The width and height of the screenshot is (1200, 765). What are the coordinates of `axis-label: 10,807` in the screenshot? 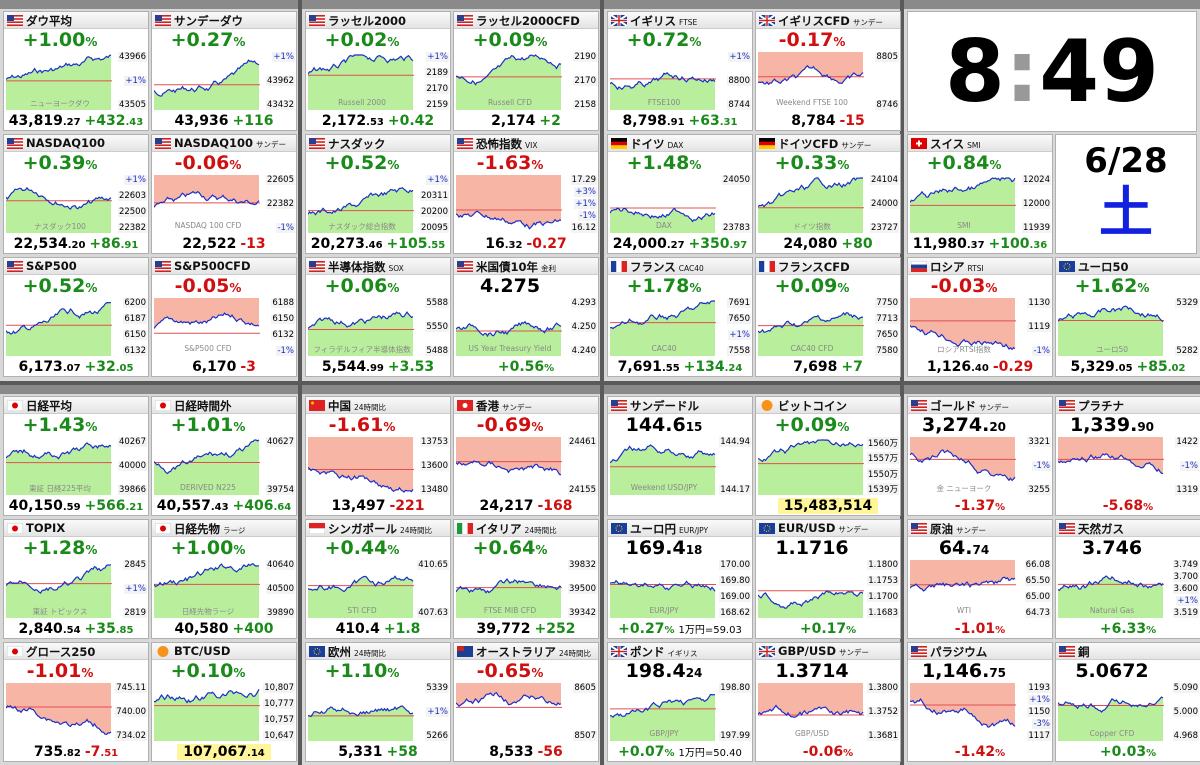 It's located at (279, 688).